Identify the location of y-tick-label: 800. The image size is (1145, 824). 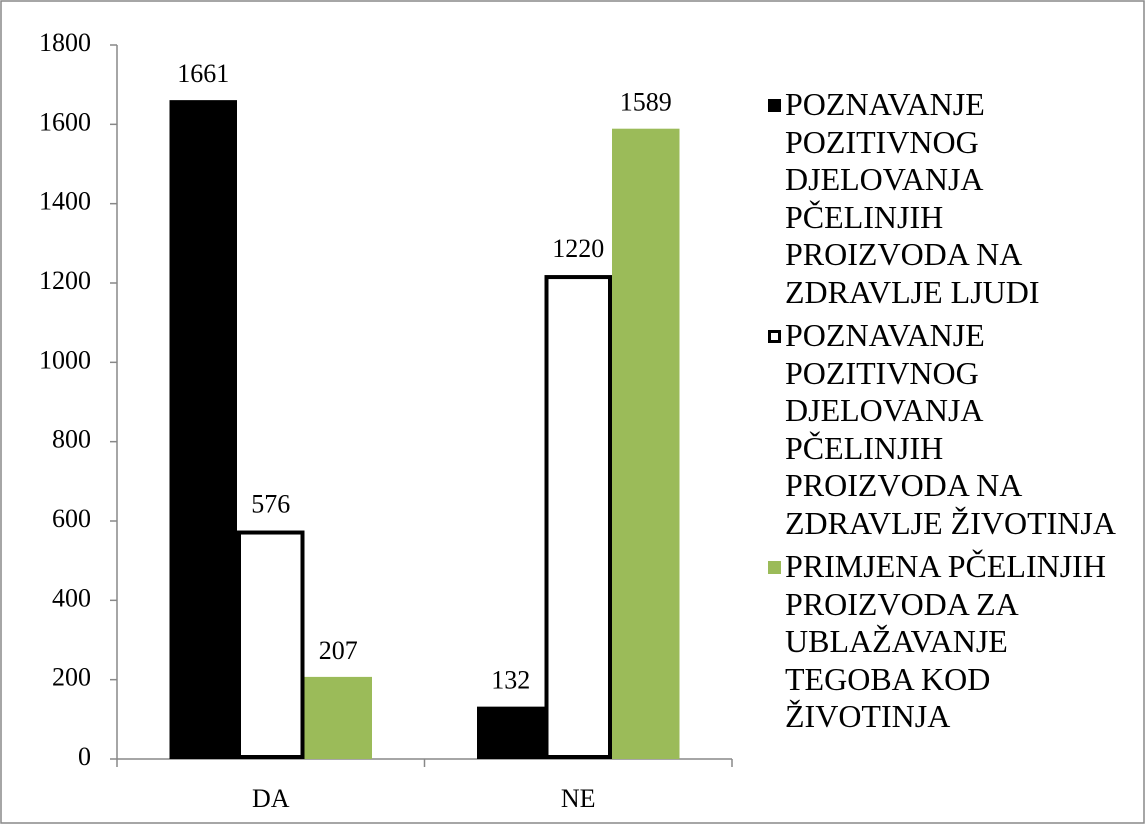
(71, 439).